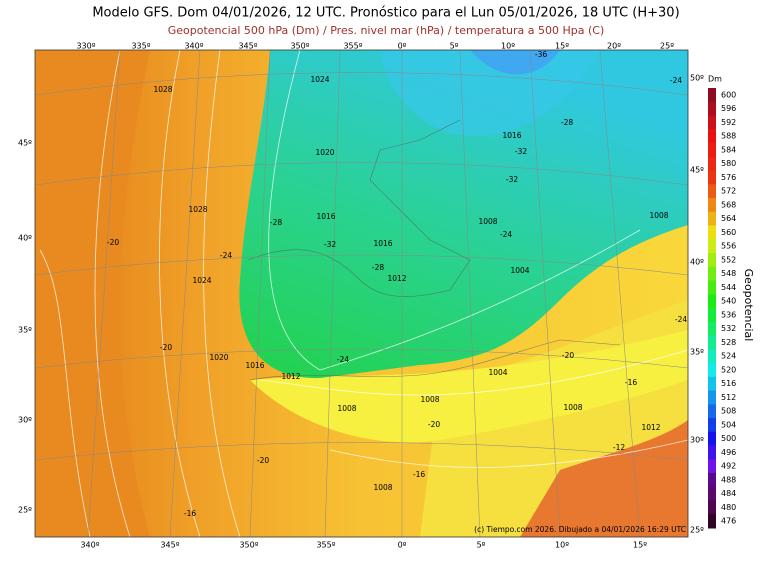 Image resolution: width=772 pixels, height=562 pixels. I want to click on bottom-lon-label: 355º, so click(325, 545).